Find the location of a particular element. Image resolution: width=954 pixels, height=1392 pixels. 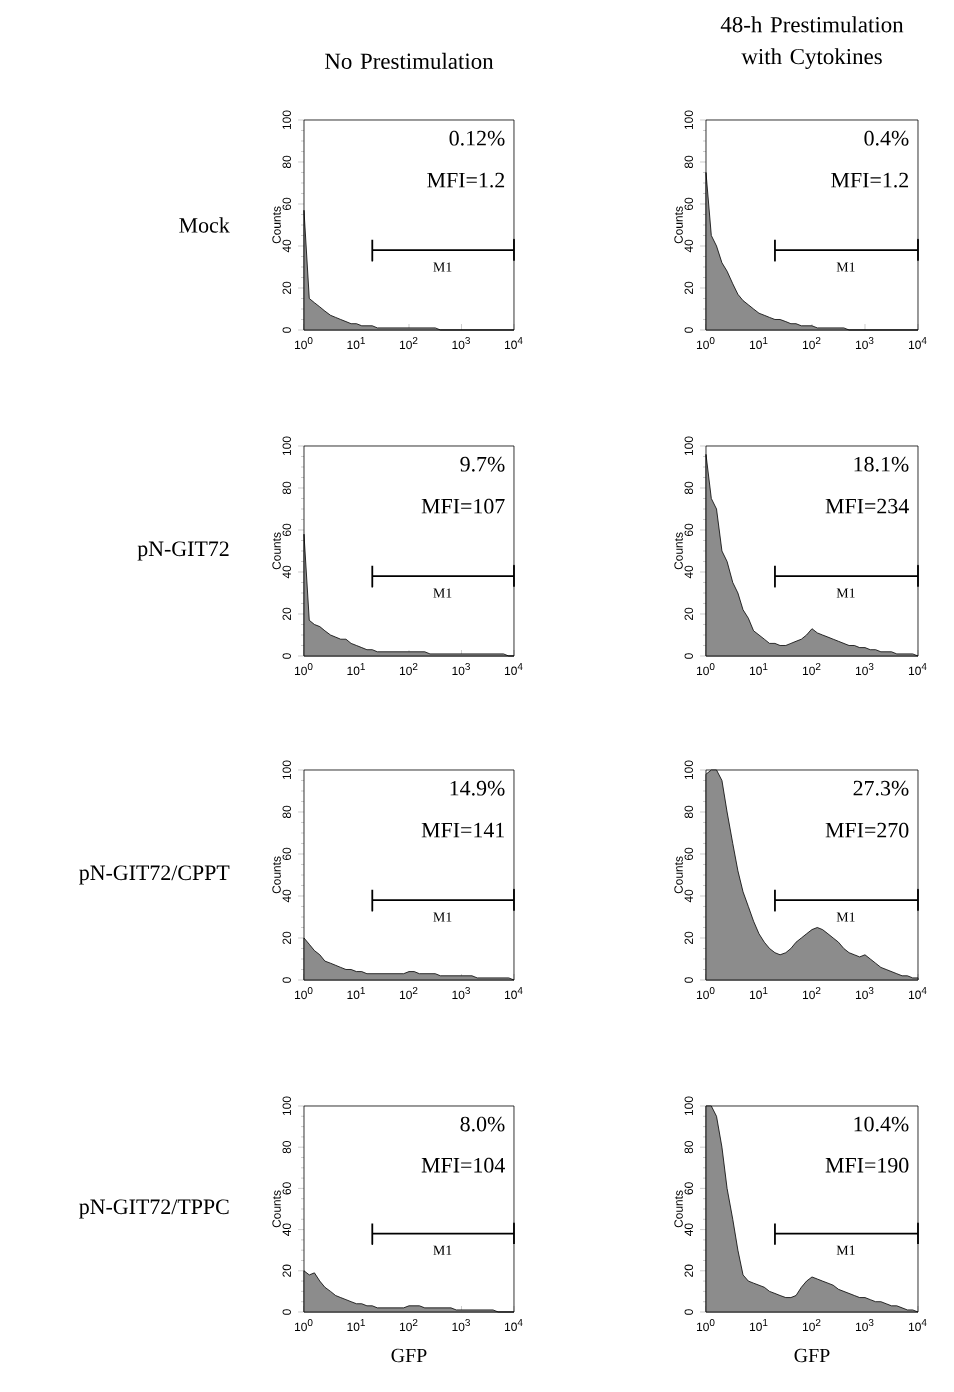

annotation: 27.3% is located at coordinates (881, 788).